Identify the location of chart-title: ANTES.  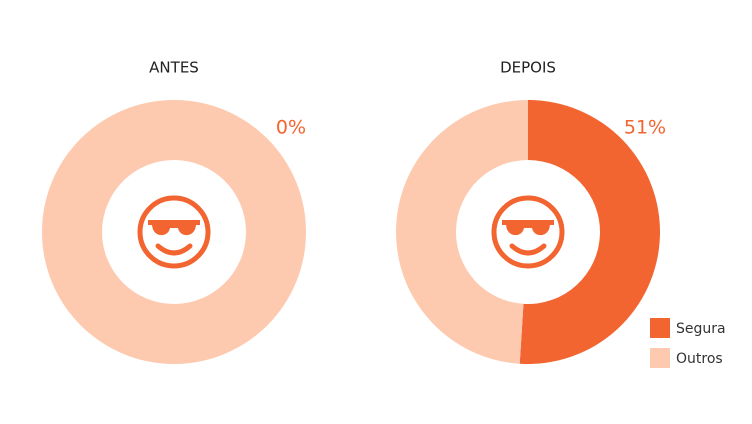
(174, 68).